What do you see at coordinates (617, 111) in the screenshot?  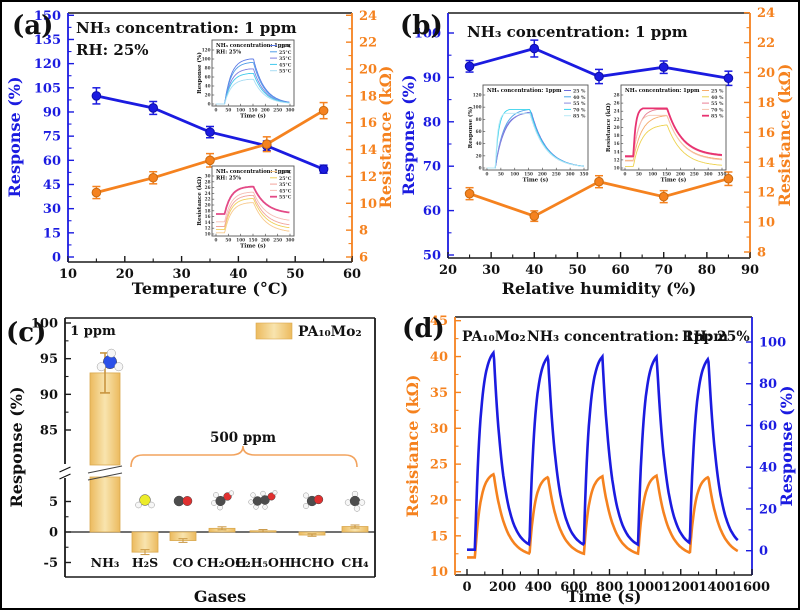 I see `inset-y-tick-label: 24` at bounding box center [617, 111].